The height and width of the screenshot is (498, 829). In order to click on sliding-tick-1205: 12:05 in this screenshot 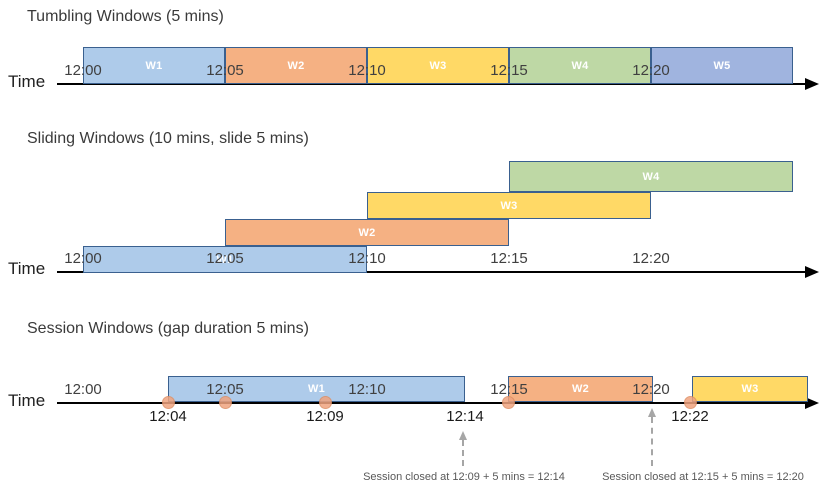, I will do `click(225, 258)`.